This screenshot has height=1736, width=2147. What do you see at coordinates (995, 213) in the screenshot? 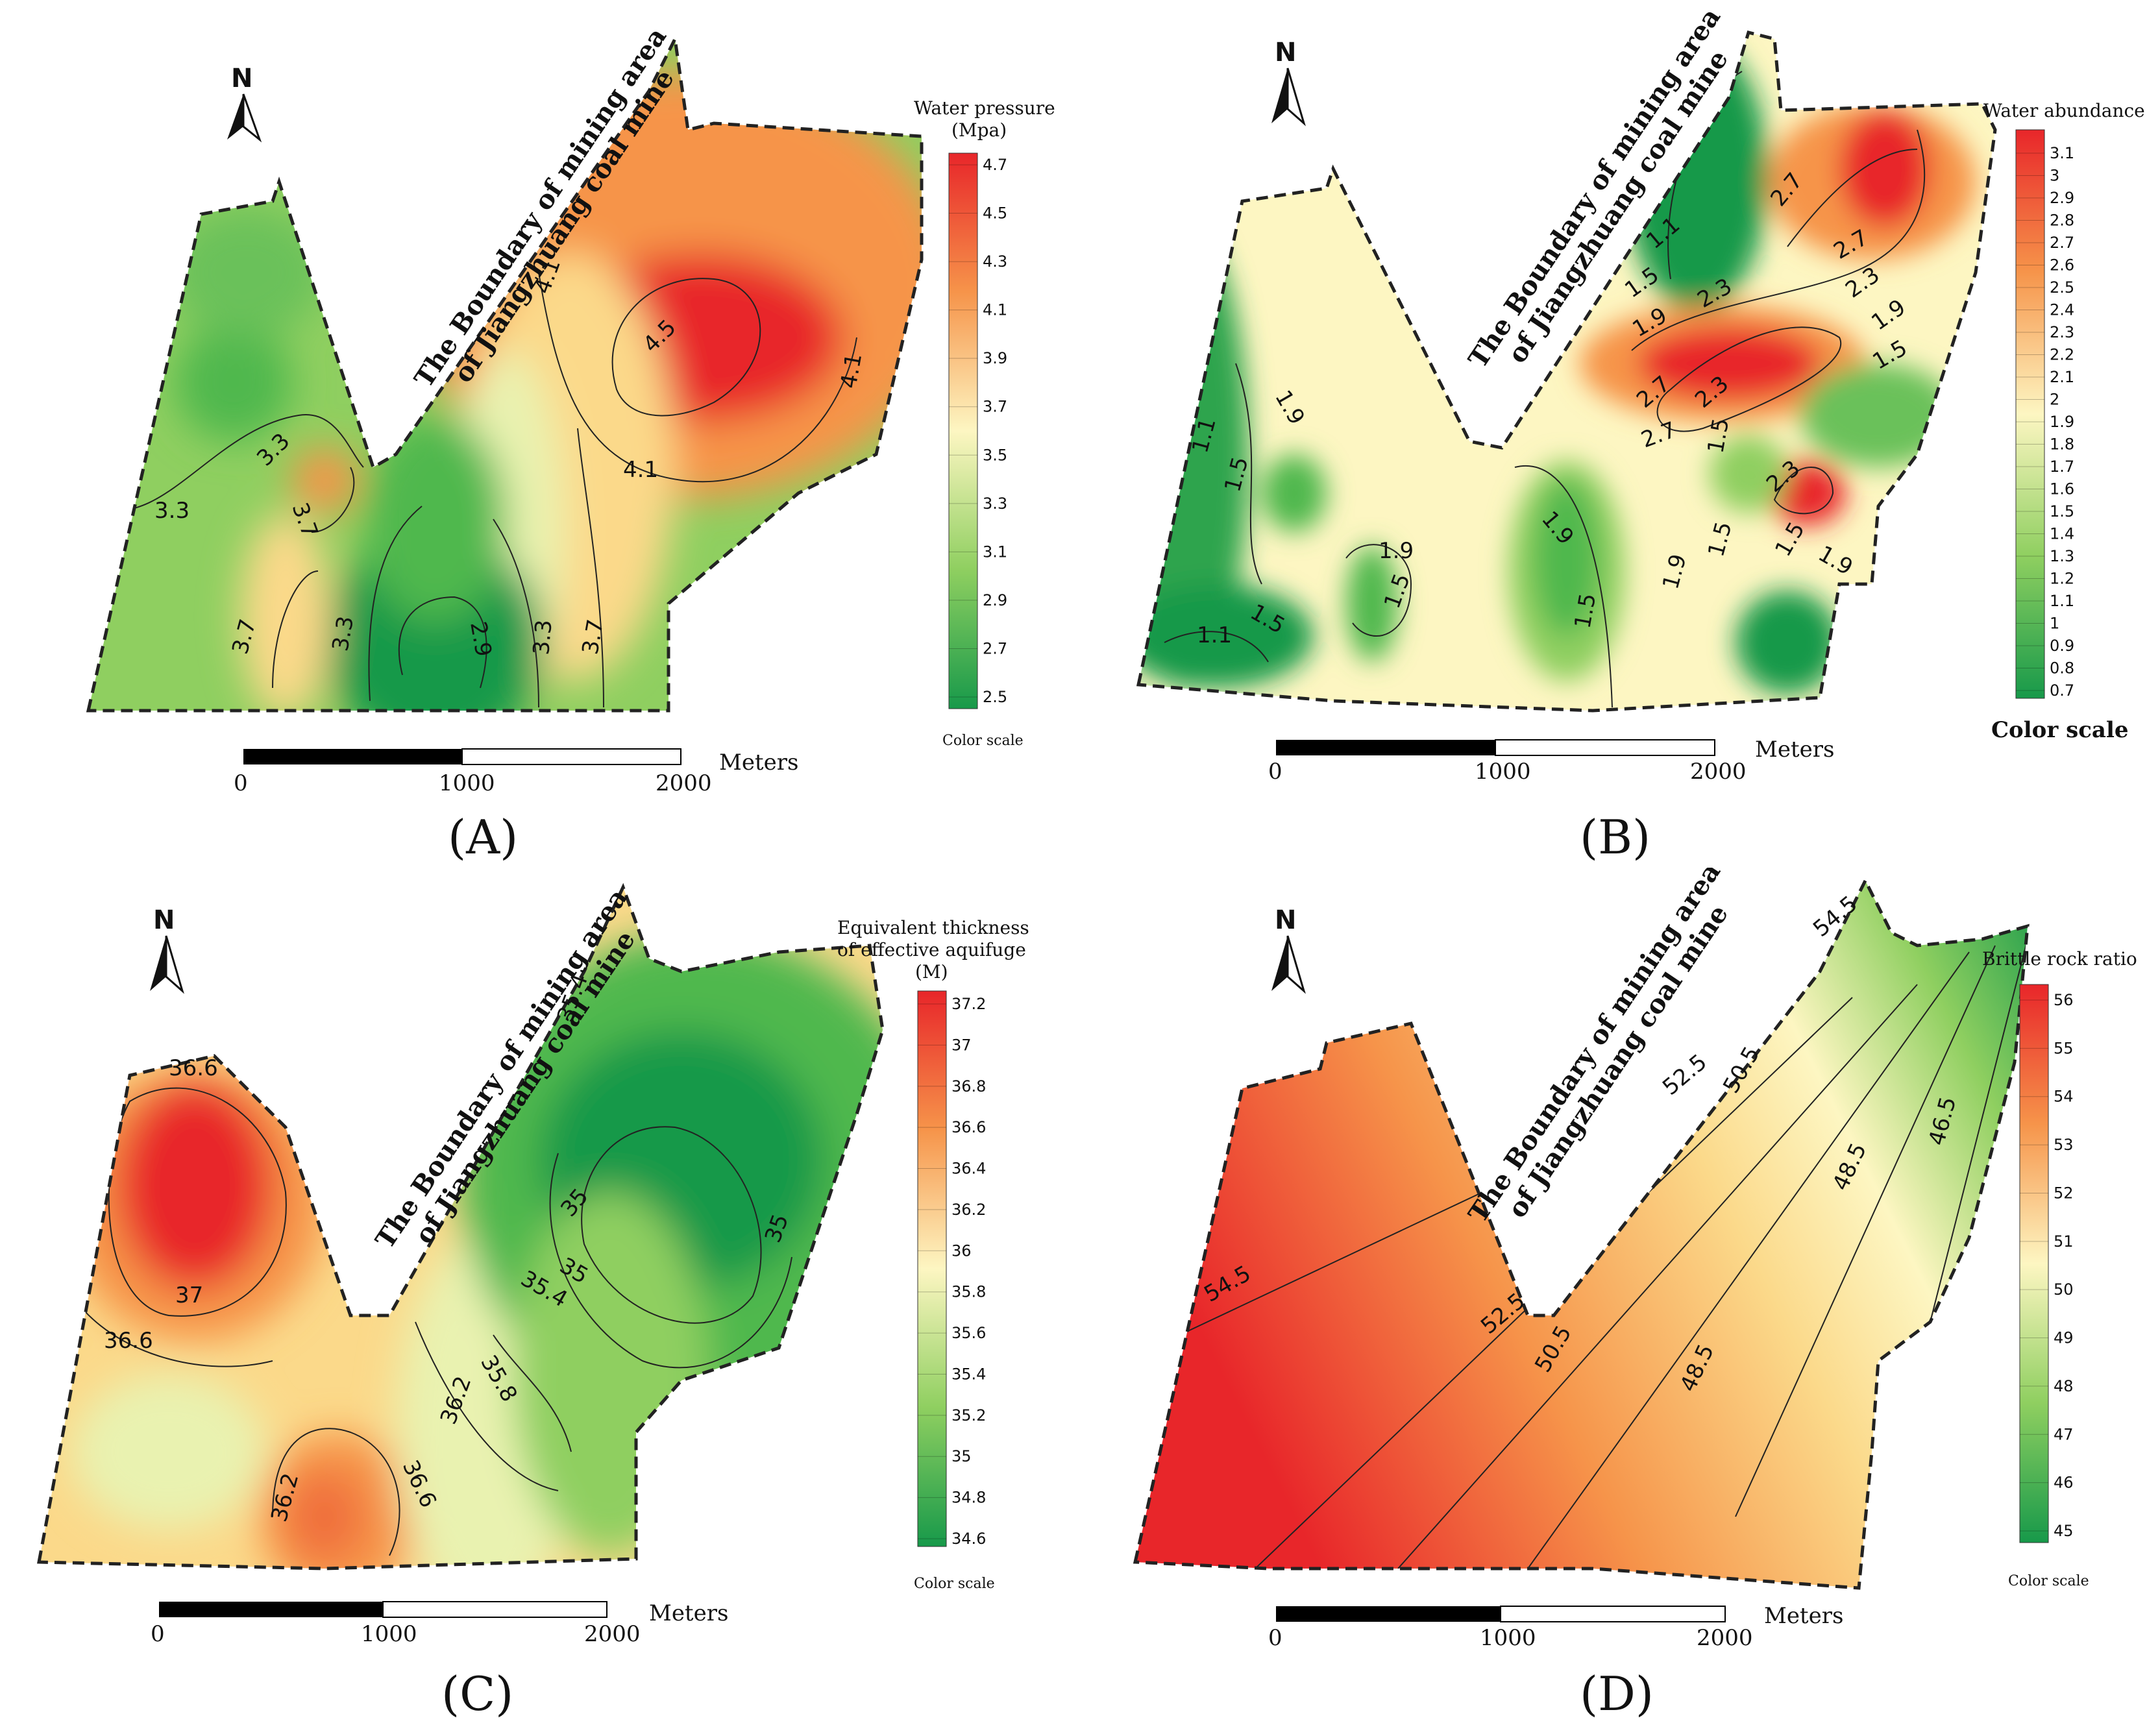
I see `legend-tick-label: 4.5` at bounding box center [995, 213].